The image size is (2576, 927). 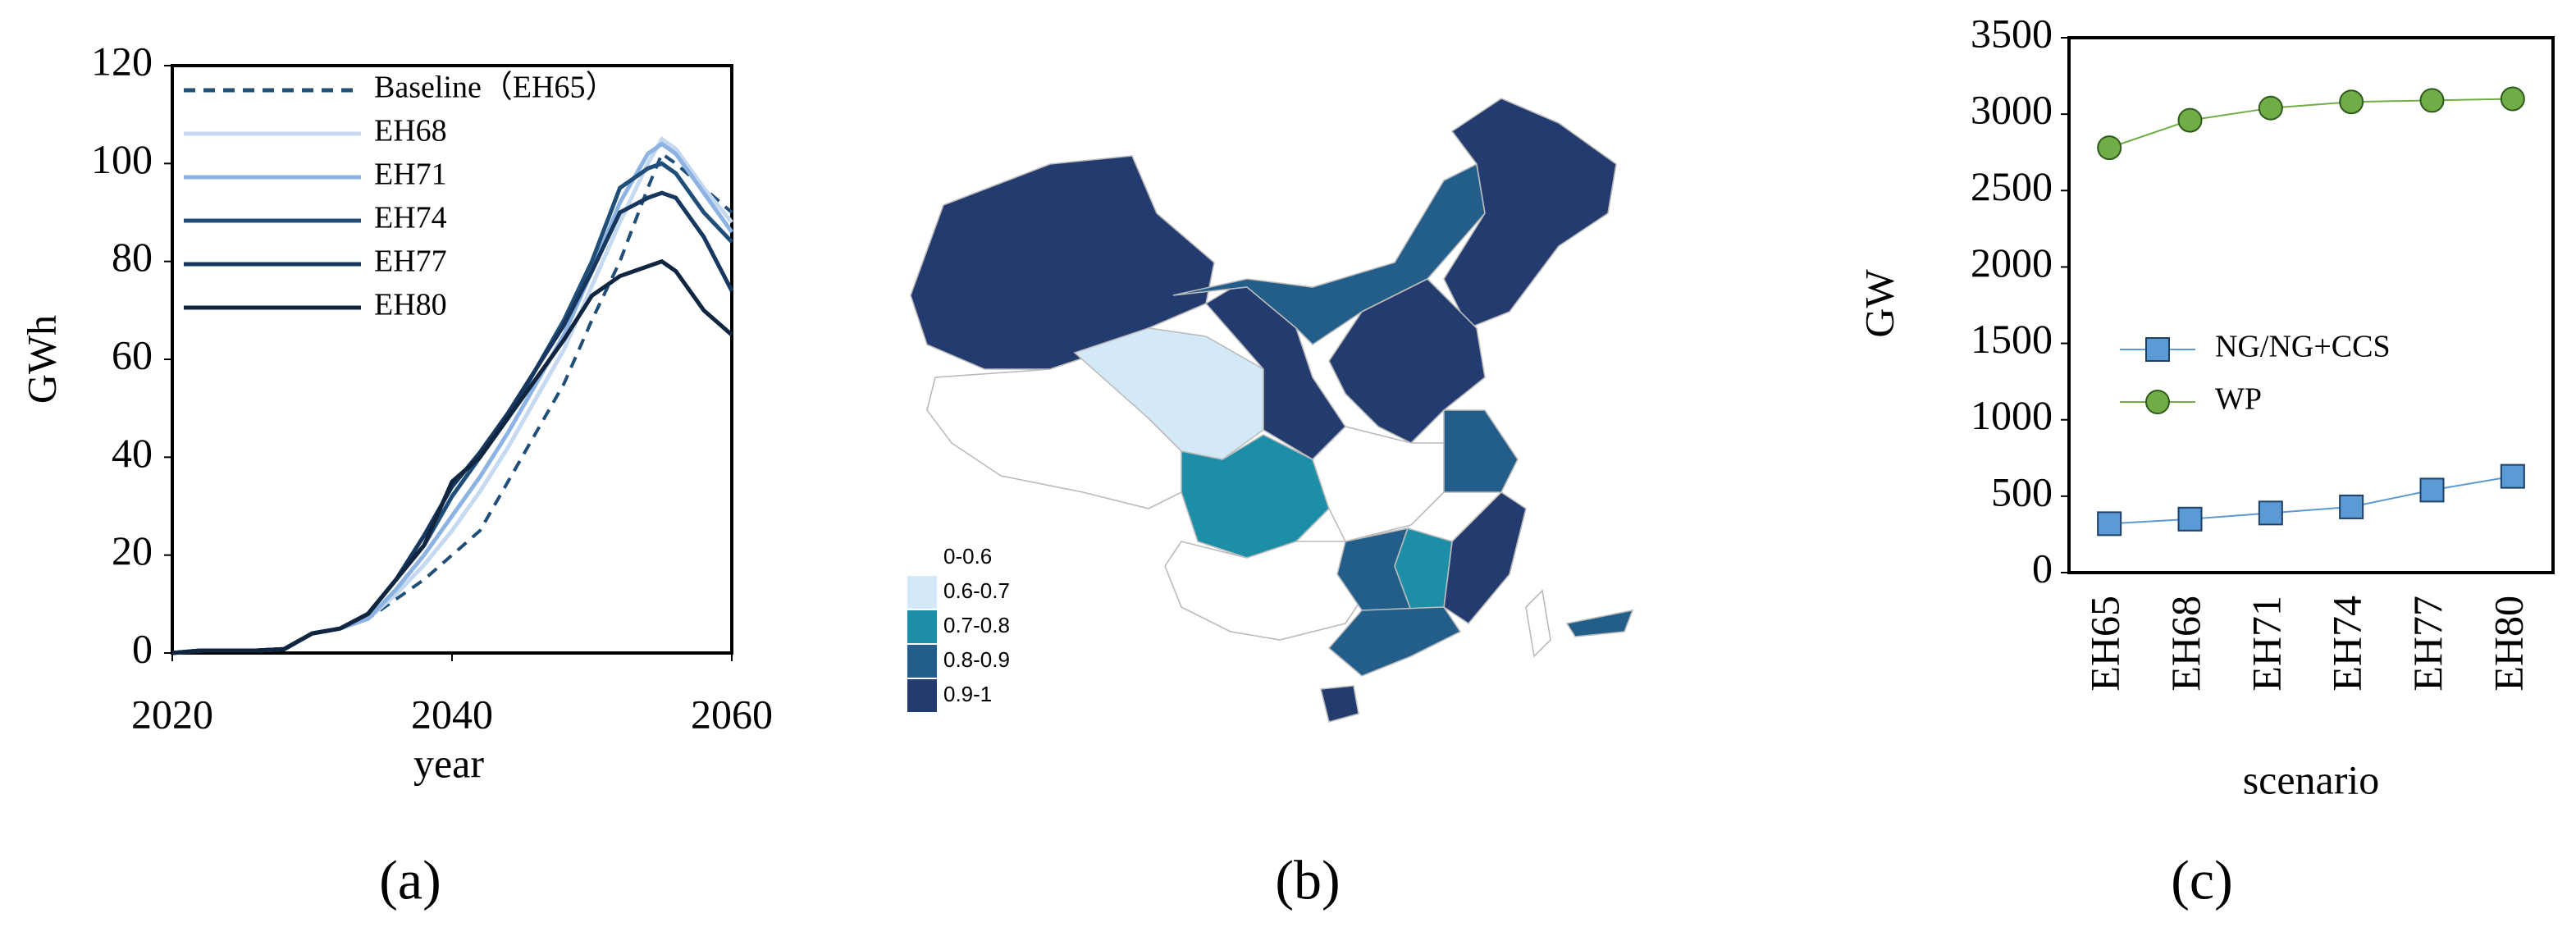 I want to click on y-tick-label: 80, so click(x=133, y=257).